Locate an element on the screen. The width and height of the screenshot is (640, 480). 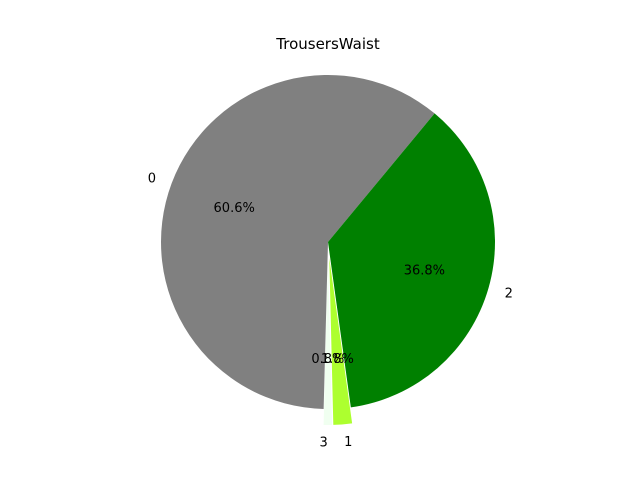
slice-label-3: 3 is located at coordinates (324, 443).